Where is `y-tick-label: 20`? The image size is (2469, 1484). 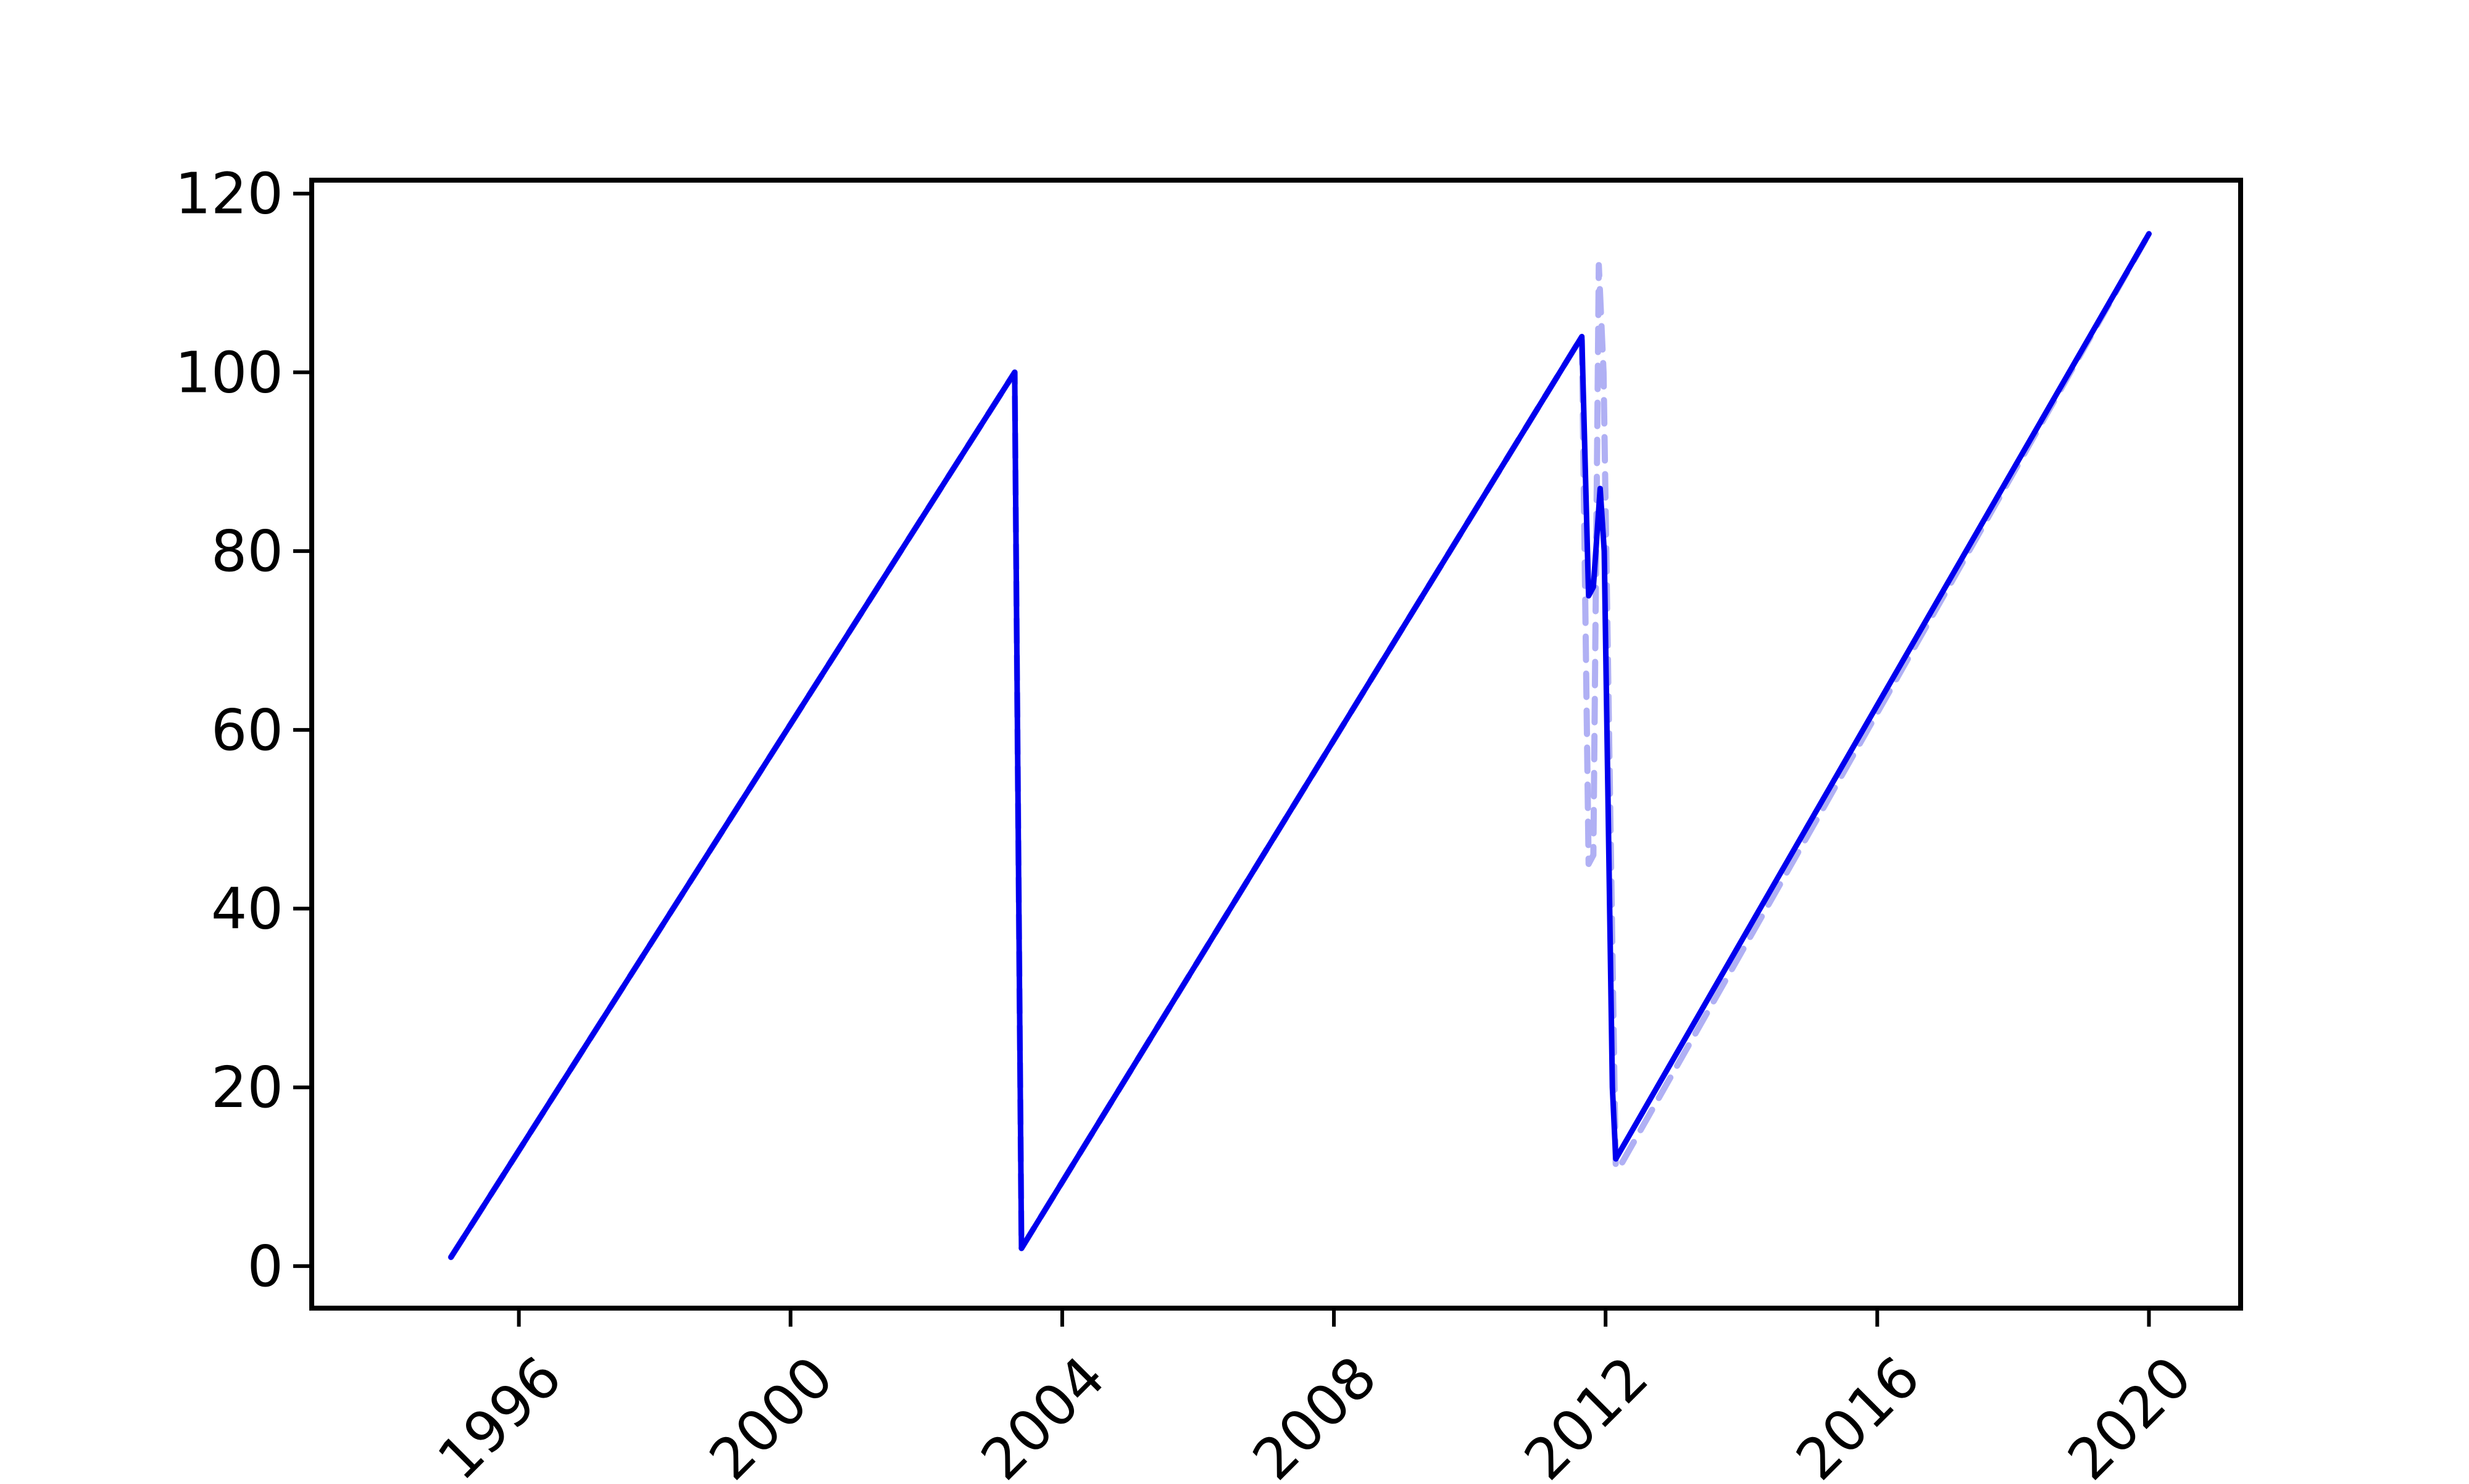 y-tick-label: 20 is located at coordinates (247, 1088).